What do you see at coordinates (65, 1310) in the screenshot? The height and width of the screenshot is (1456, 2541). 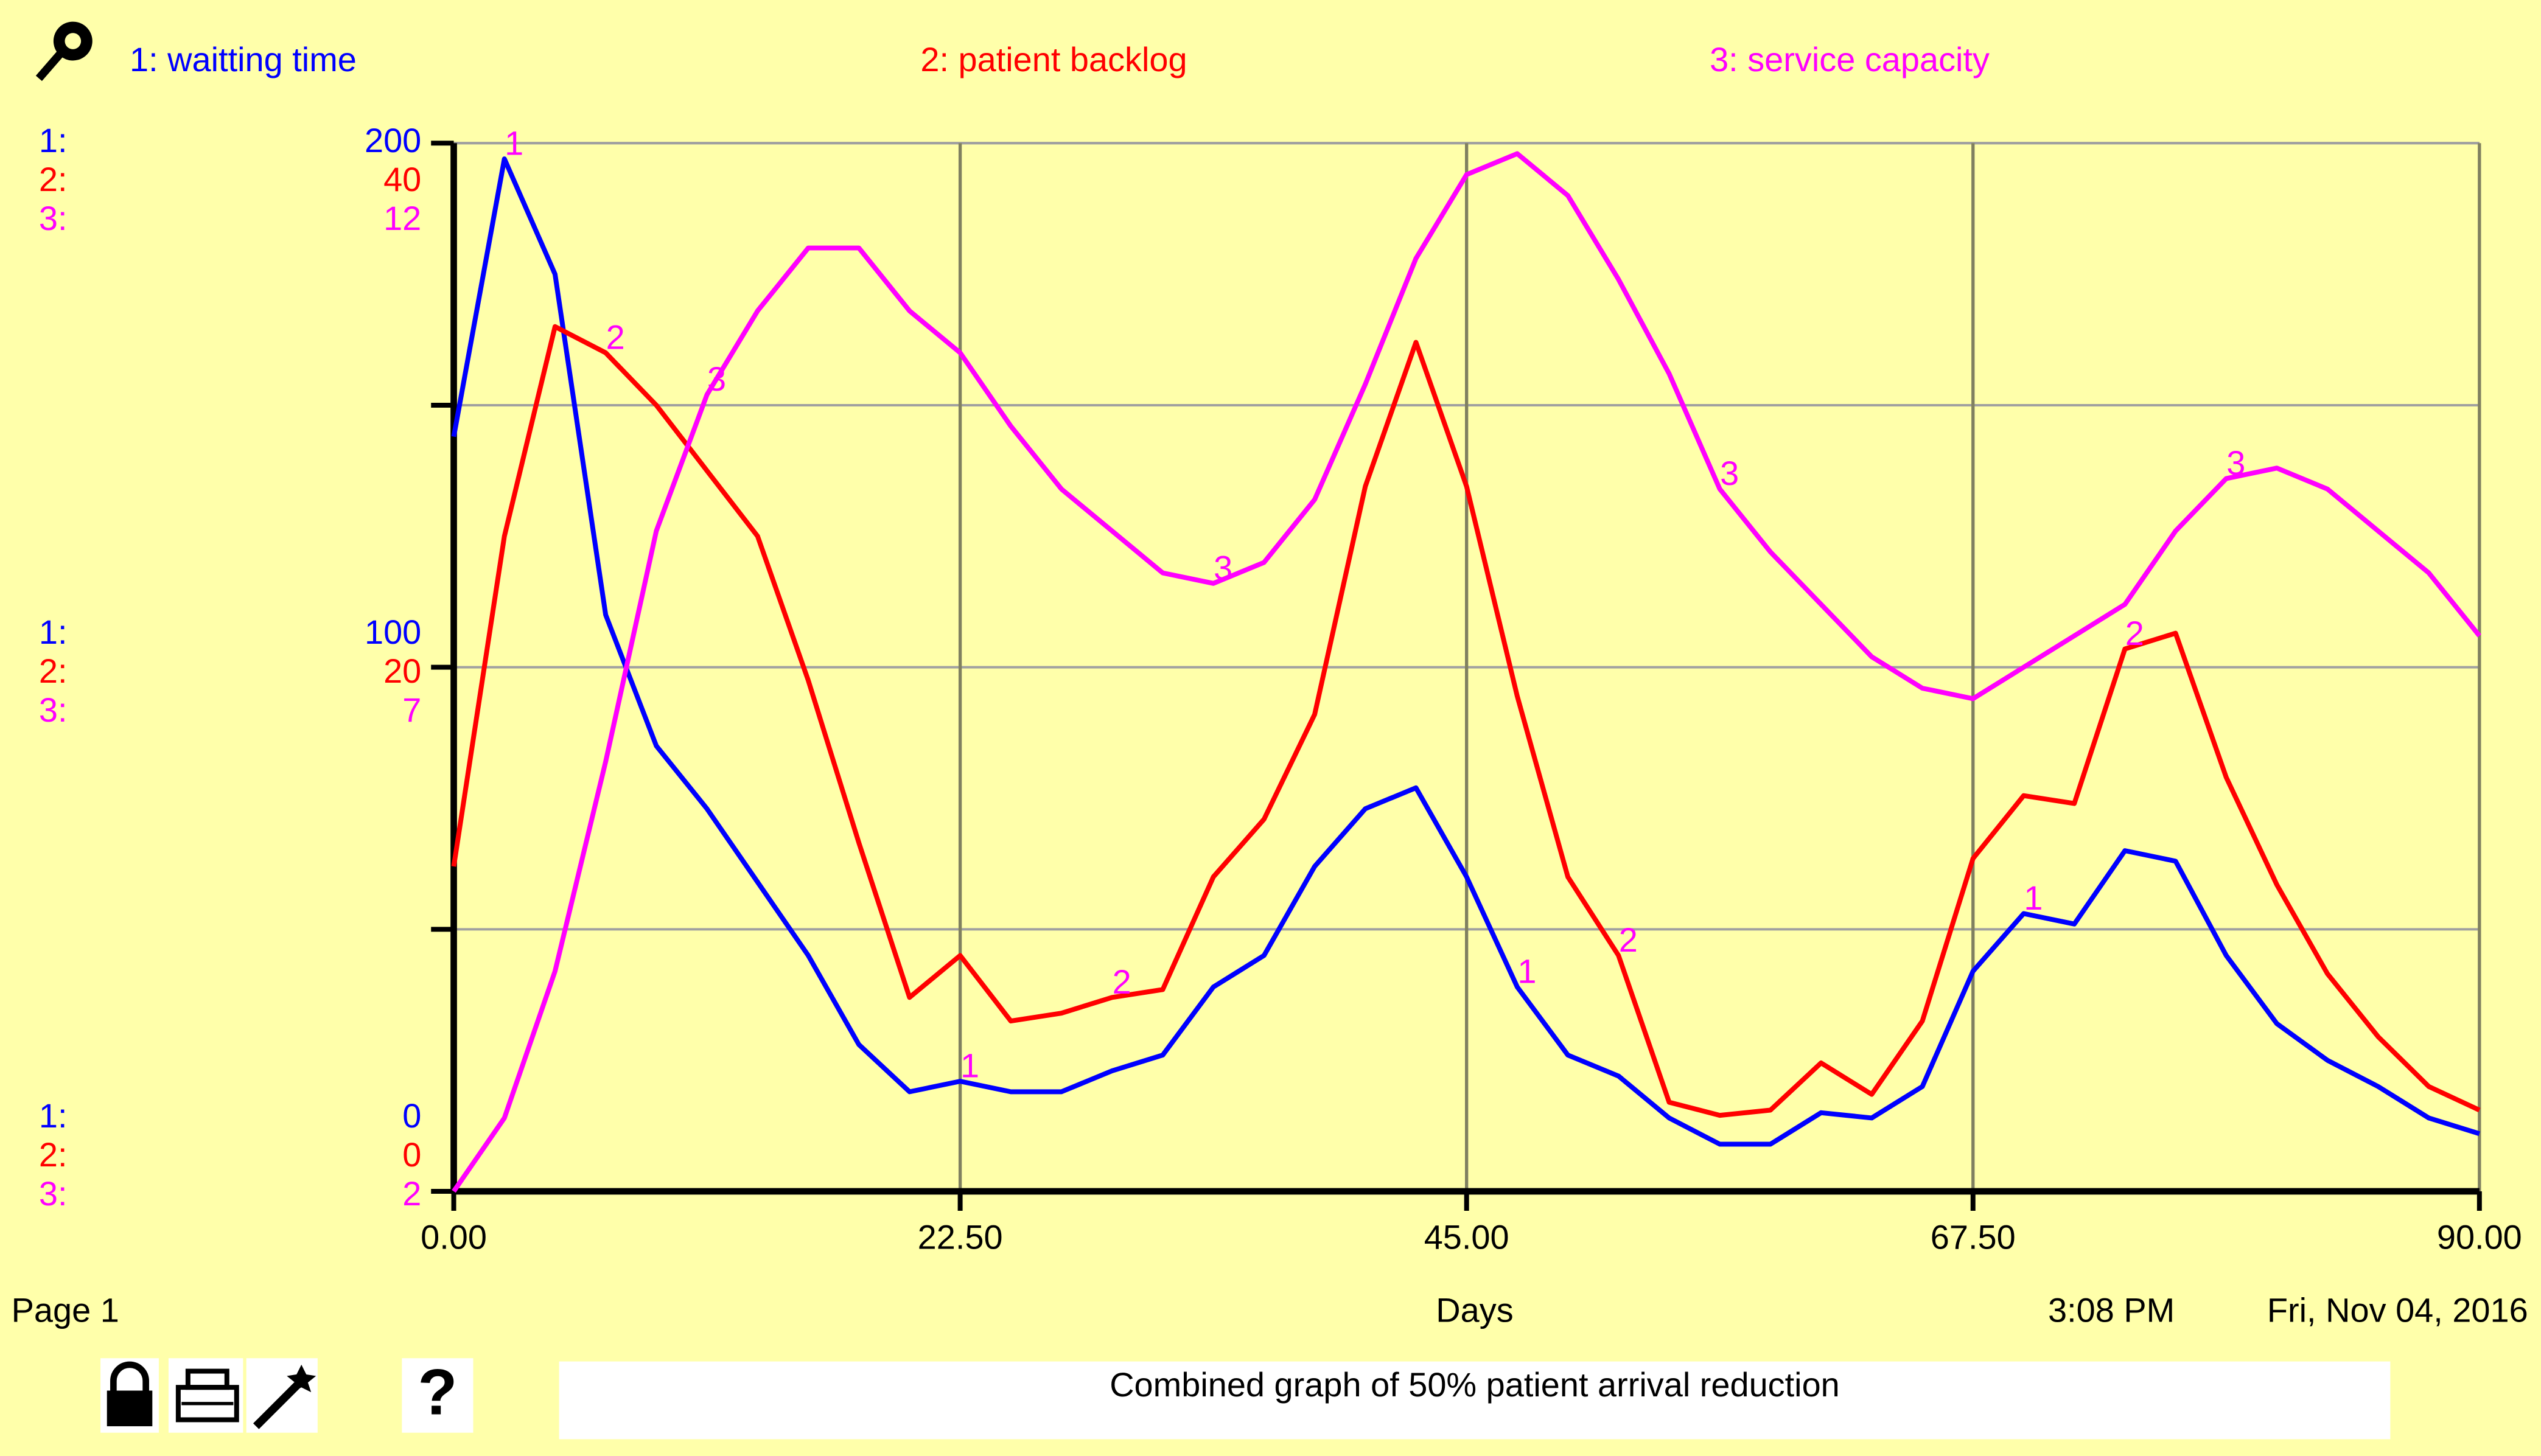 I see `page-label: Page 1` at bounding box center [65, 1310].